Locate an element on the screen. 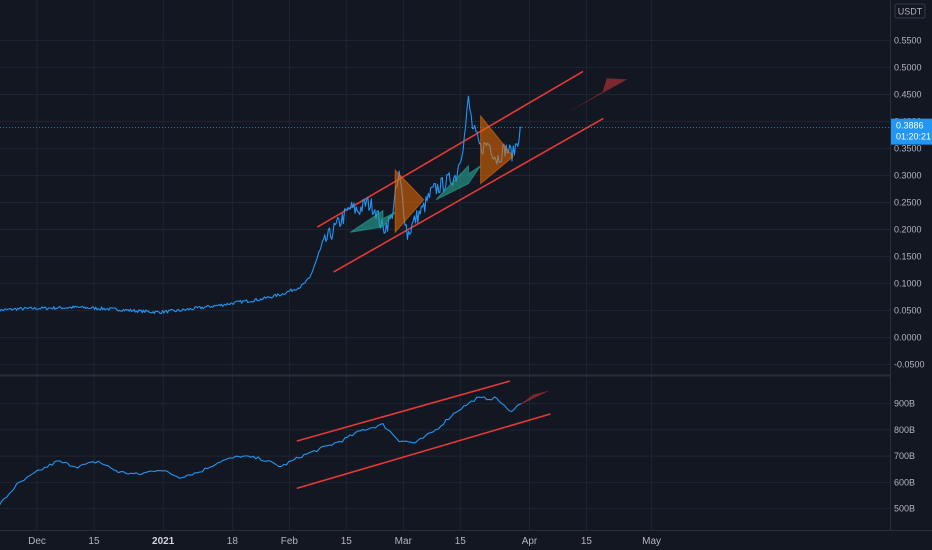 The height and width of the screenshot is (550, 932). price-tick-label: 0.4500 is located at coordinates (908, 94).